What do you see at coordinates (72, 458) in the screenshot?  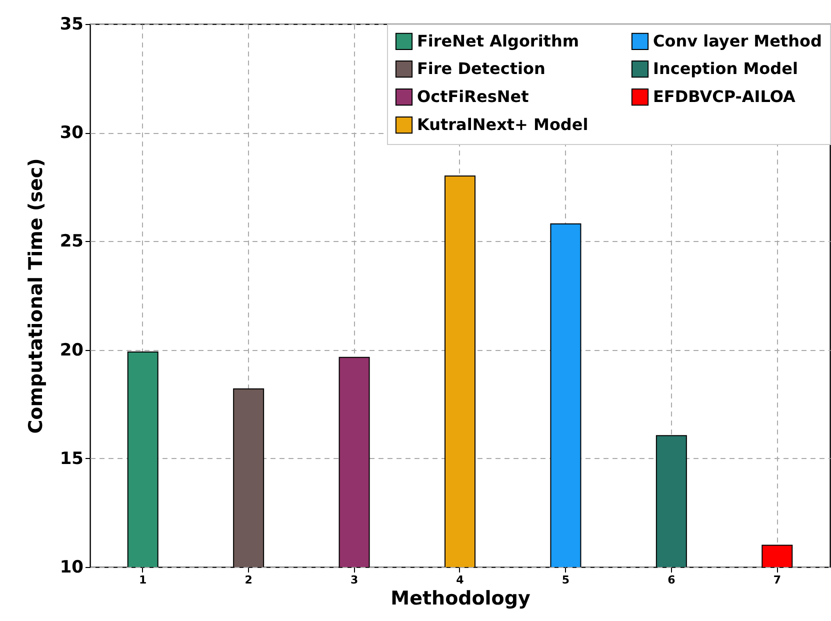 I see `y-tick-label: 15` at bounding box center [72, 458].